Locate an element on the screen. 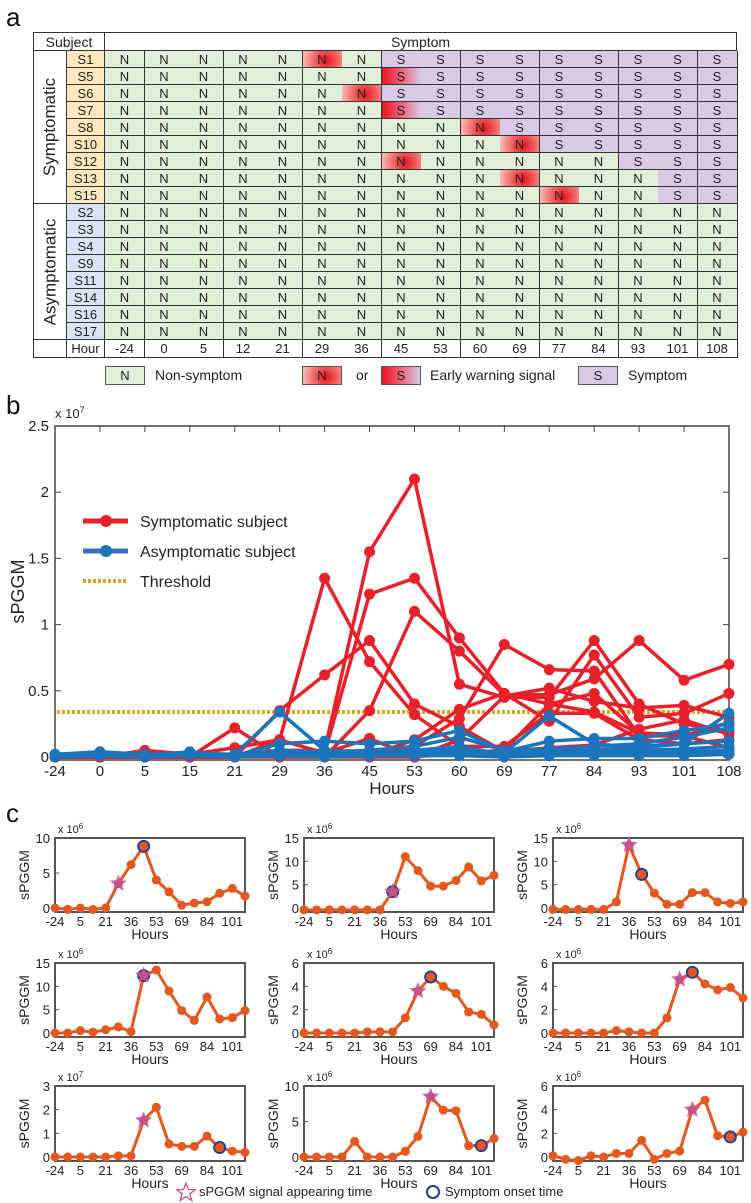  legend-symptomatic-marker is located at coordinates (106, 521).